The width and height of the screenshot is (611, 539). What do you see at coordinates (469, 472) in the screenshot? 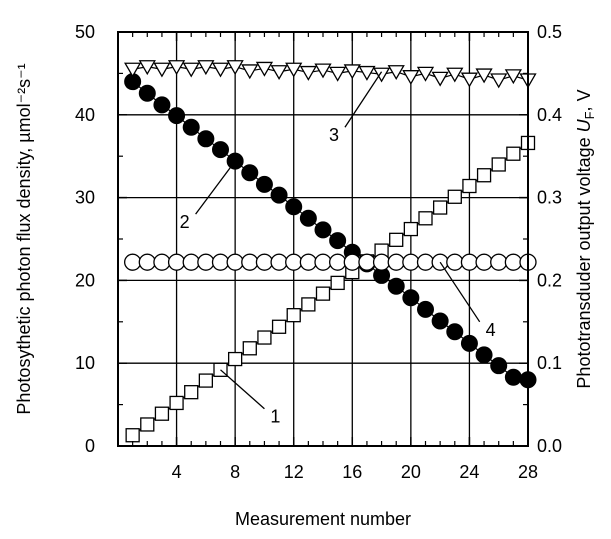
I see `x-tick-label: 24` at bounding box center [469, 472].